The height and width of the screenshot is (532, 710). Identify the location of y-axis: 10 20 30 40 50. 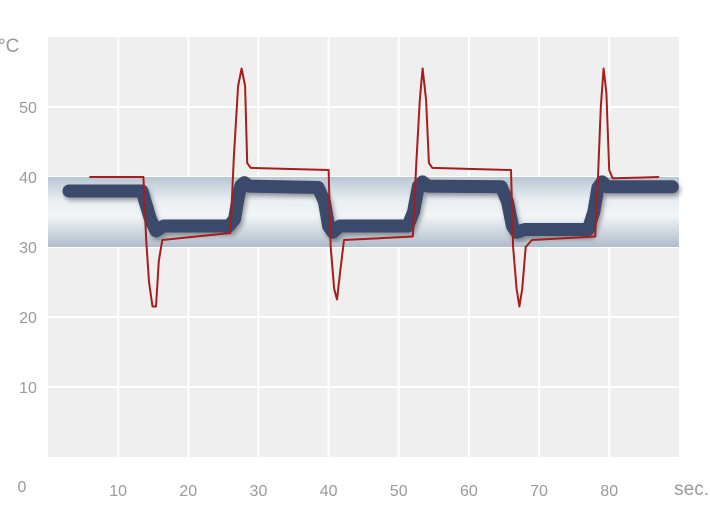
(28, 248).